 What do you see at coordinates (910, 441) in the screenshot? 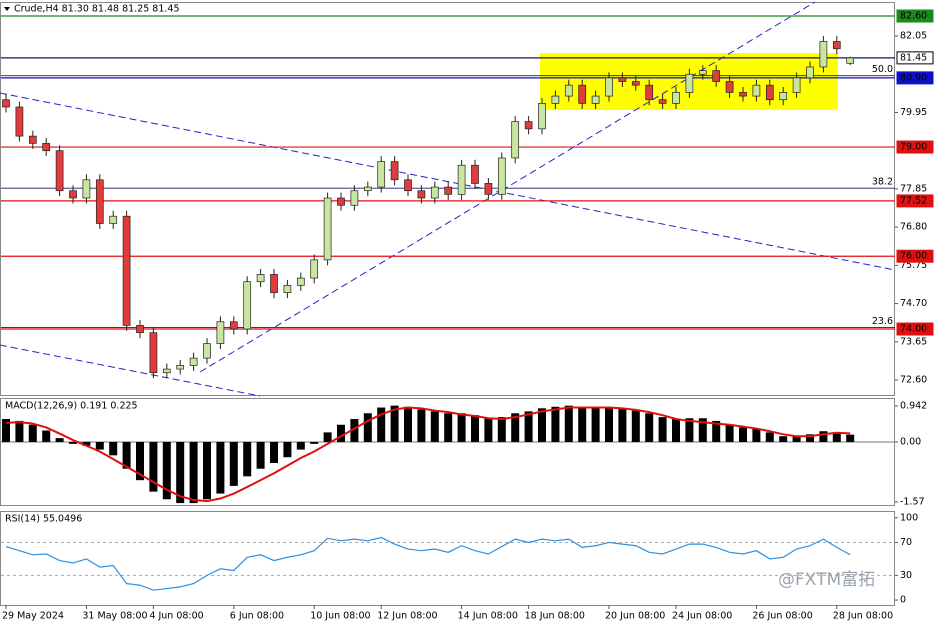
I see `y-tick-label: 0.00` at bounding box center [910, 441].